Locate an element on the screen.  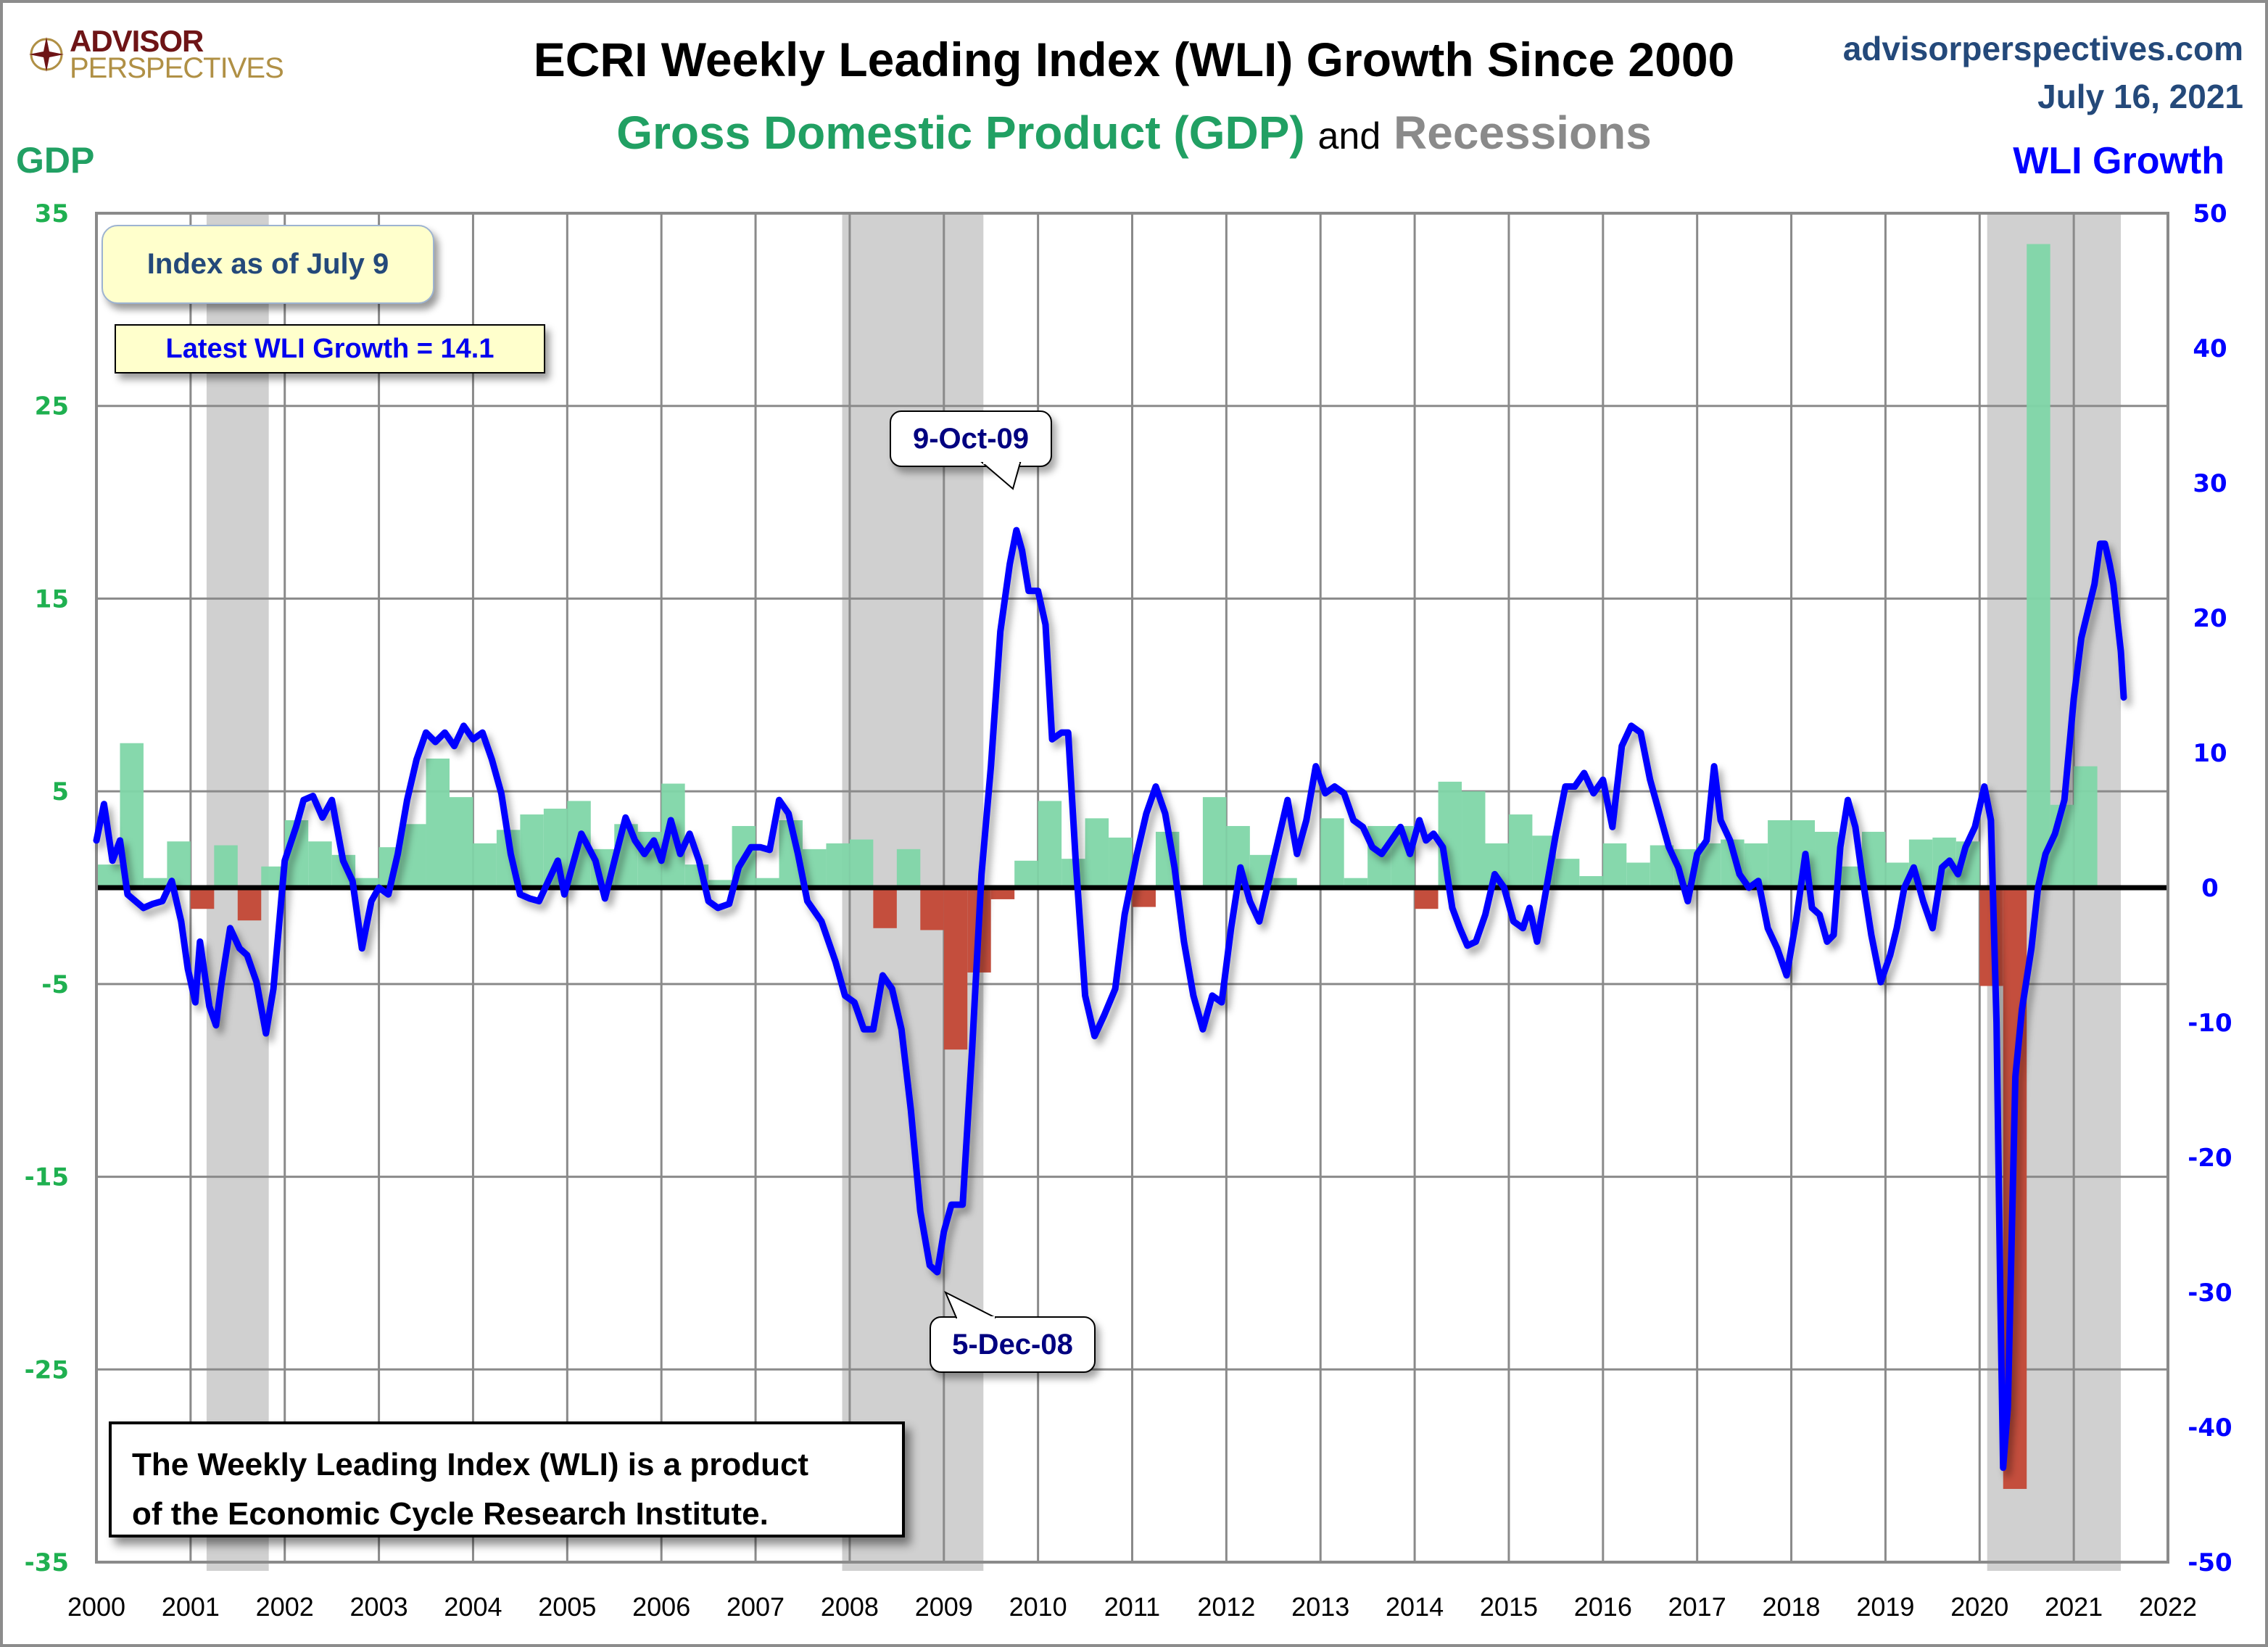
x-axis-tick-label: 2019 is located at coordinates (1885, 1607).